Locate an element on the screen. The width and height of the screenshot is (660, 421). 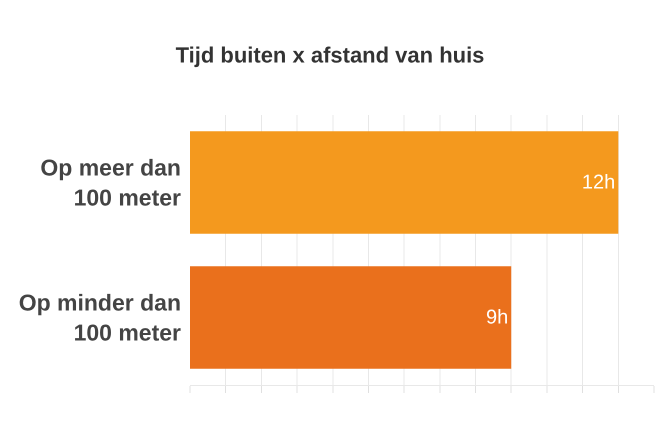
y-tick-label: Op meer dan 100 meter is located at coordinates (111, 182).